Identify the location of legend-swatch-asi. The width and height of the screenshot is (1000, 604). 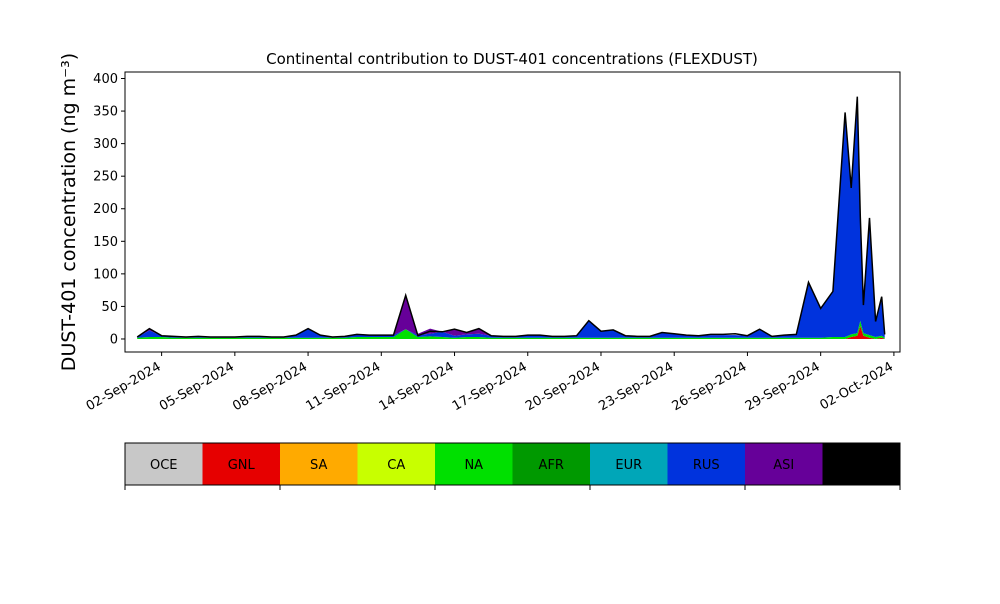
(784, 464).